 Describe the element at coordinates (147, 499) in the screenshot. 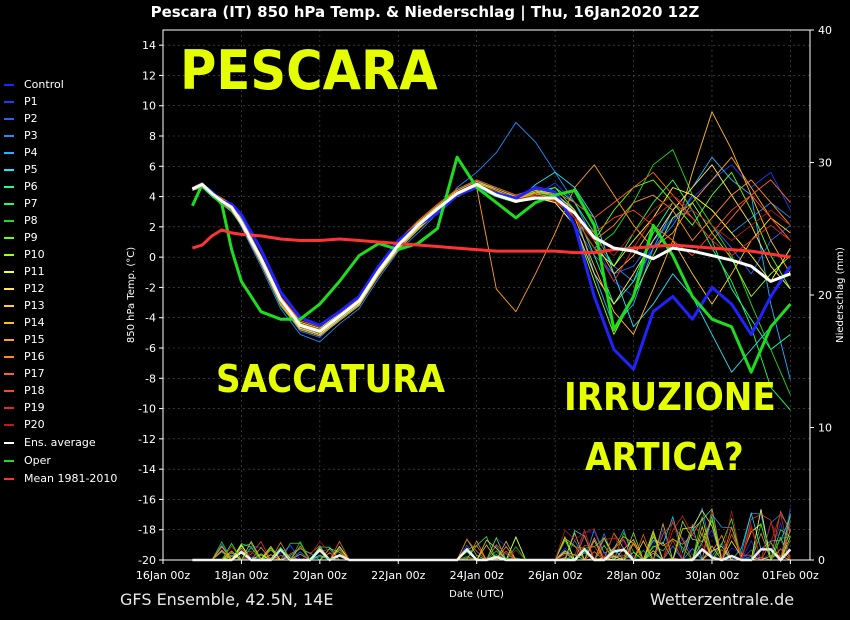

I see `y-tick-label: -16` at that location.